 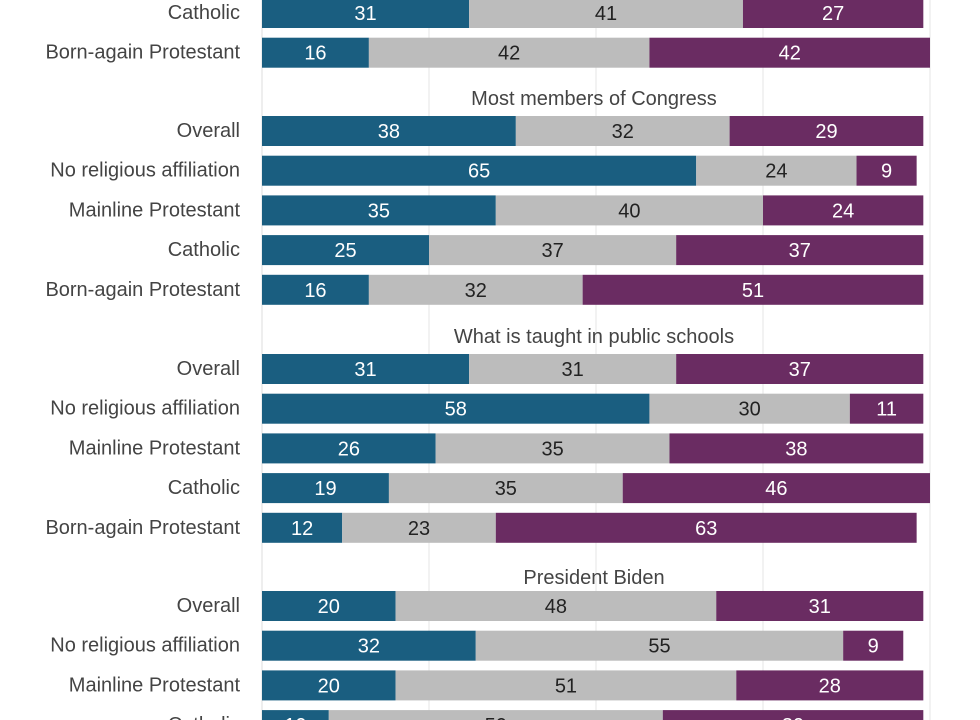 I want to click on data-label: 39, so click(x=793, y=717).